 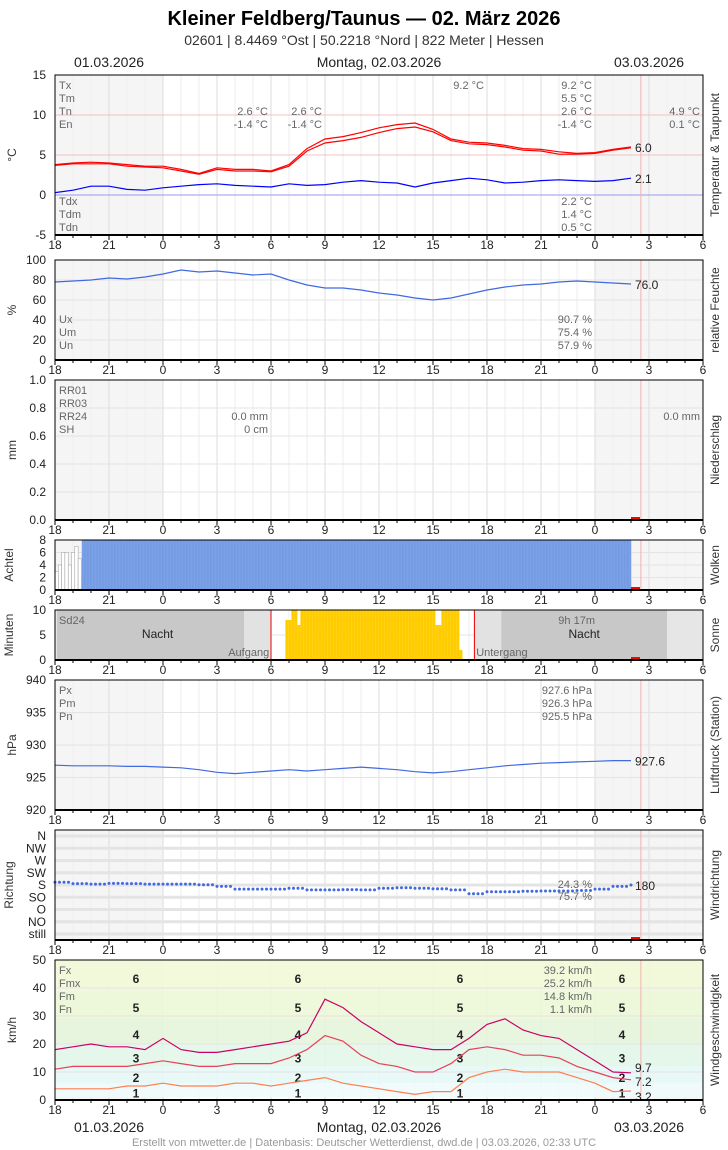 What do you see at coordinates (343, 1057) in the screenshot?
I see `Fm-line` at bounding box center [343, 1057].